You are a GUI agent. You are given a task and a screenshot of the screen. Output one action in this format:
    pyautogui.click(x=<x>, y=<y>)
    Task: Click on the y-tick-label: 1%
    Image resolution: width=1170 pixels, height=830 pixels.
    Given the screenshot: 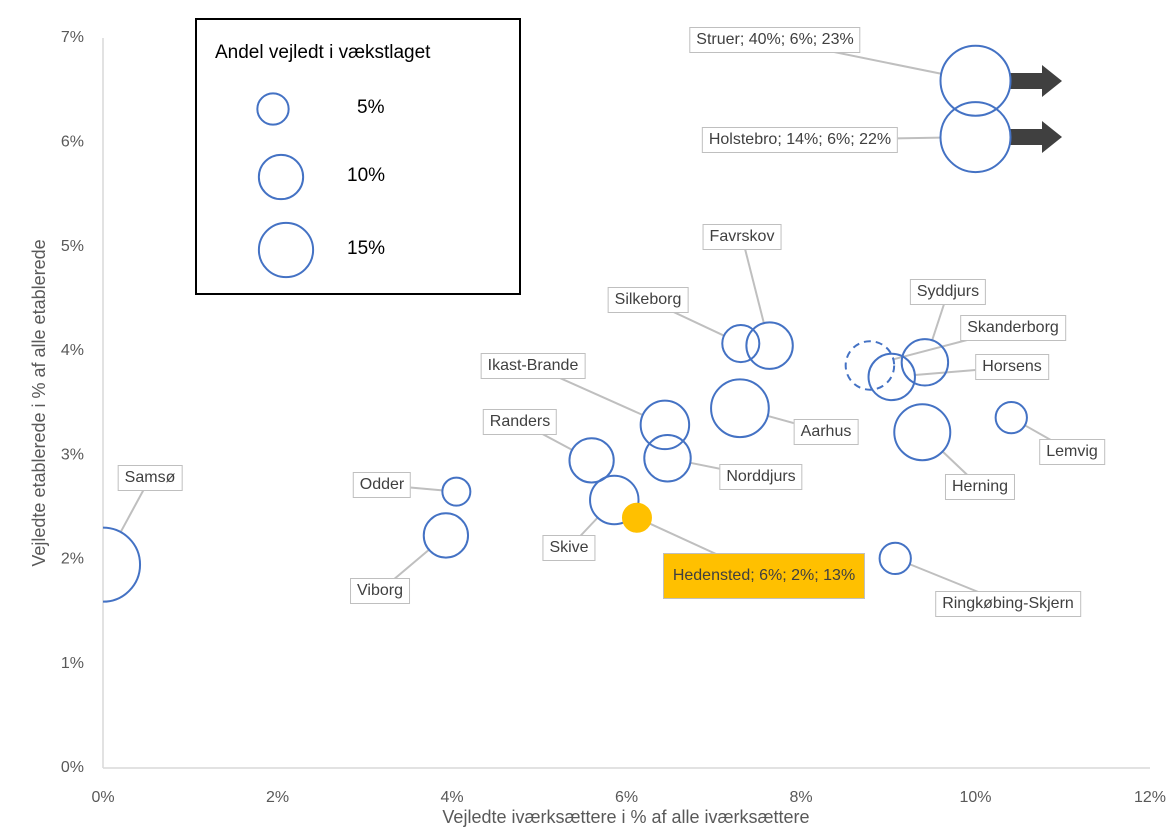 What is the action you would take?
    pyautogui.click(x=72, y=663)
    